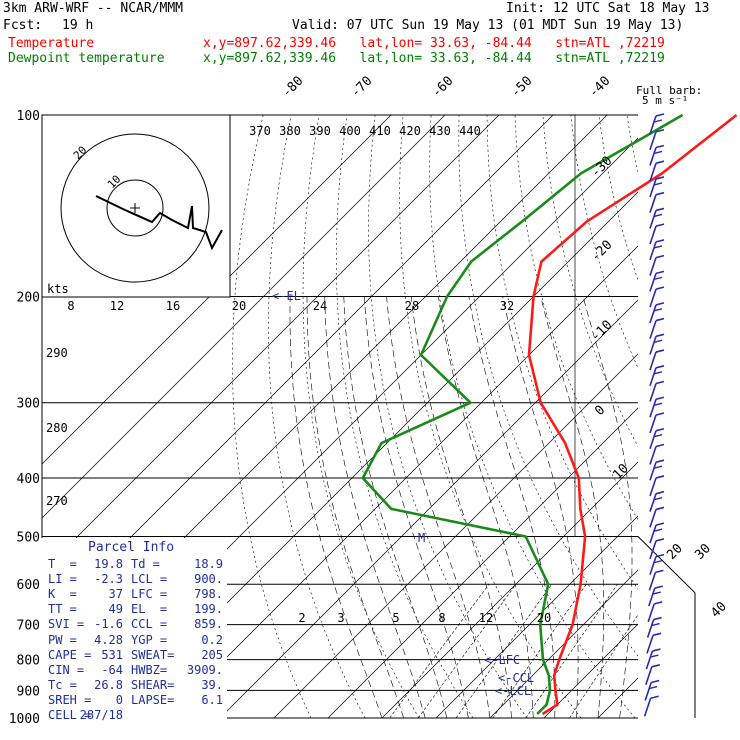 The image size is (740, 740). I want to click on parcel-info-cell: LCL =, so click(149, 579).